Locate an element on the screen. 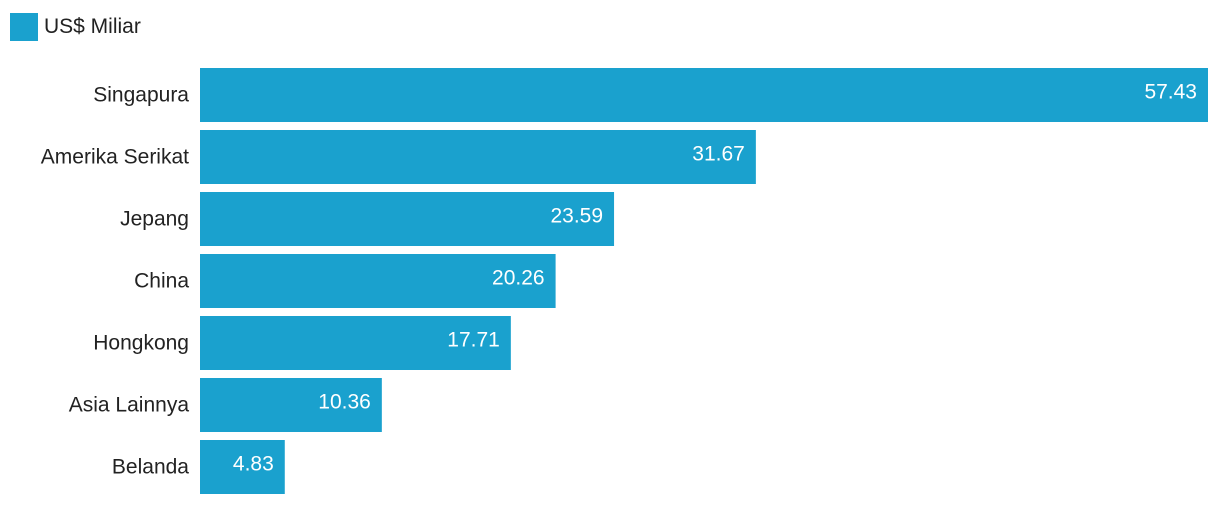 The height and width of the screenshot is (506, 1220). category-label: Singapura is located at coordinates (141, 95).